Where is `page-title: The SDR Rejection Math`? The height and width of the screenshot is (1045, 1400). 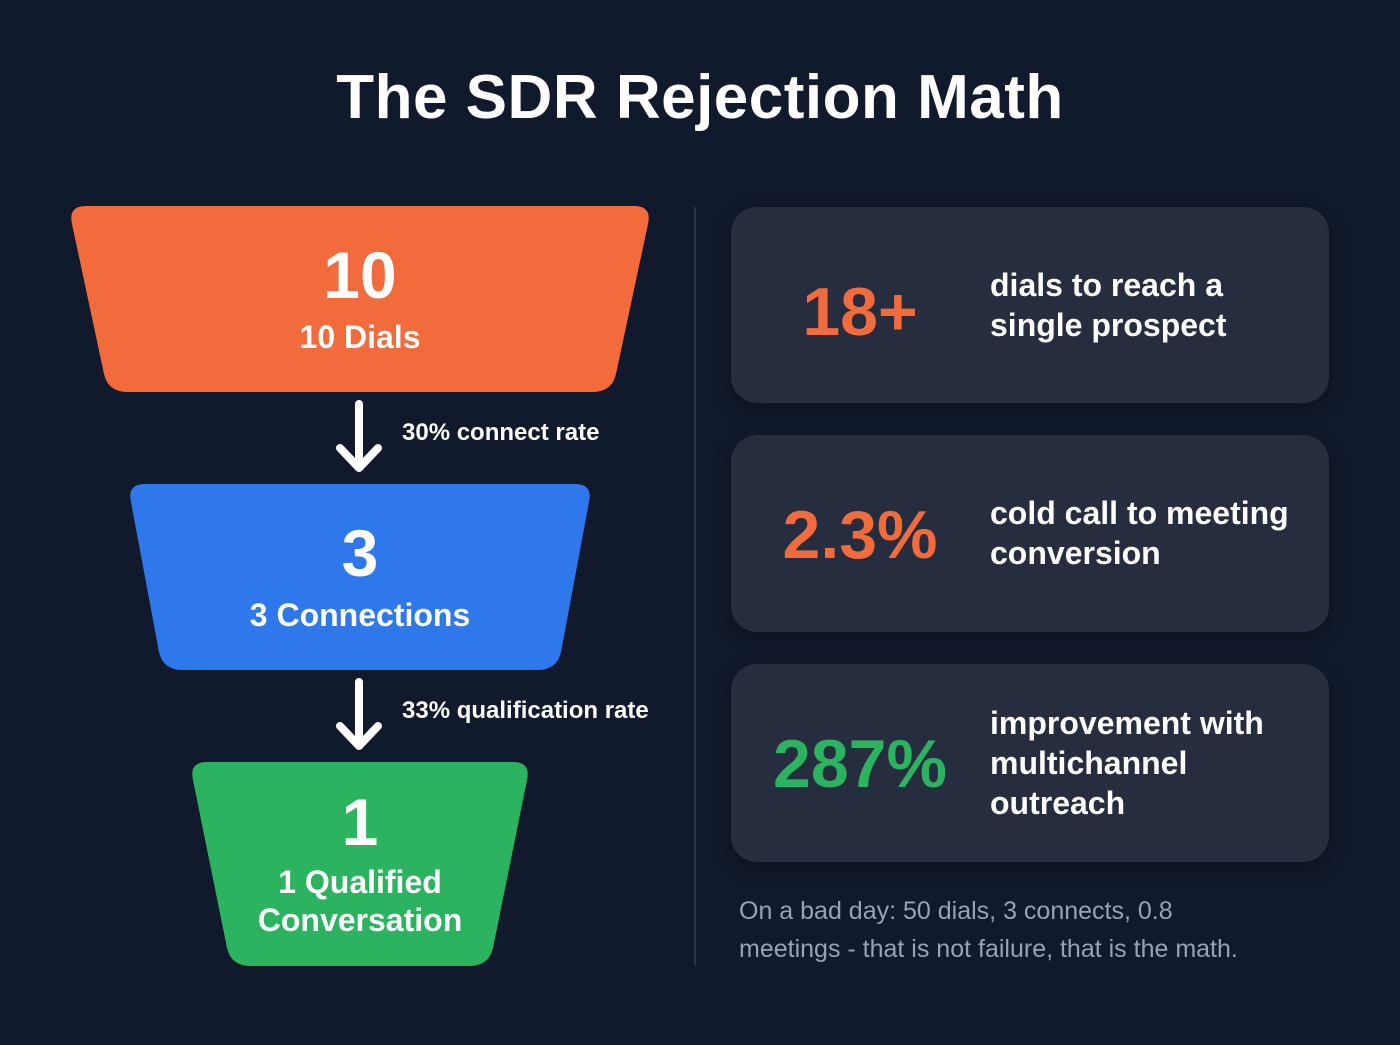 page-title: The SDR Rejection Math is located at coordinates (700, 97).